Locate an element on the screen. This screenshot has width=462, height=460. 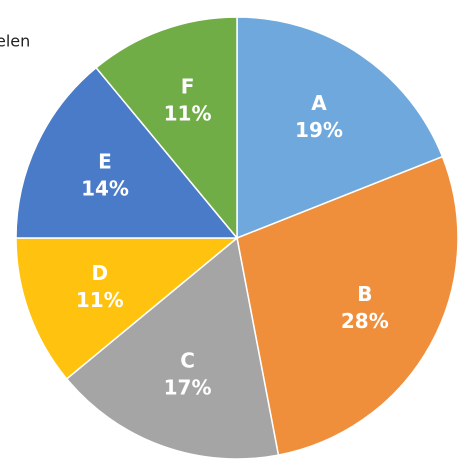
slice-value-label: 19% is located at coordinates (319, 130).